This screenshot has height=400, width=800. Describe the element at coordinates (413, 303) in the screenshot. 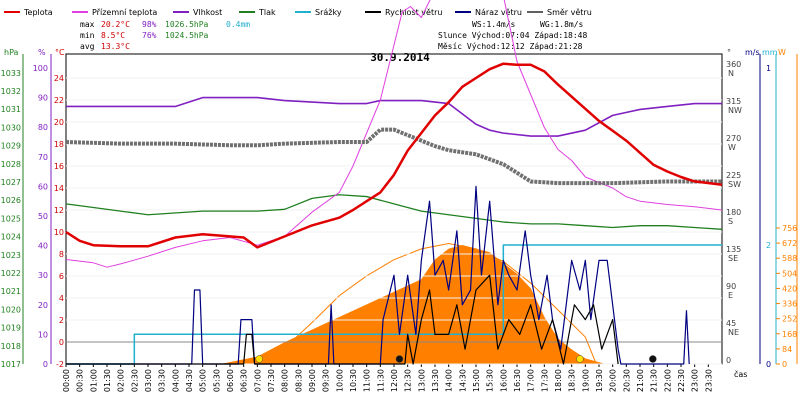

I see `solar-layer` at that location.